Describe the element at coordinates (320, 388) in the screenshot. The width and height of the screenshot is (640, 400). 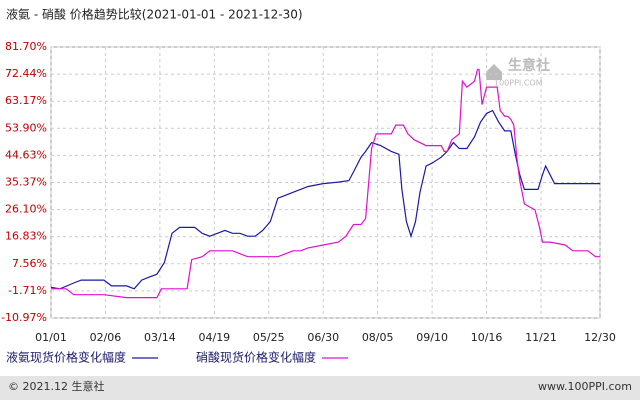
I see `footer-bar` at that location.